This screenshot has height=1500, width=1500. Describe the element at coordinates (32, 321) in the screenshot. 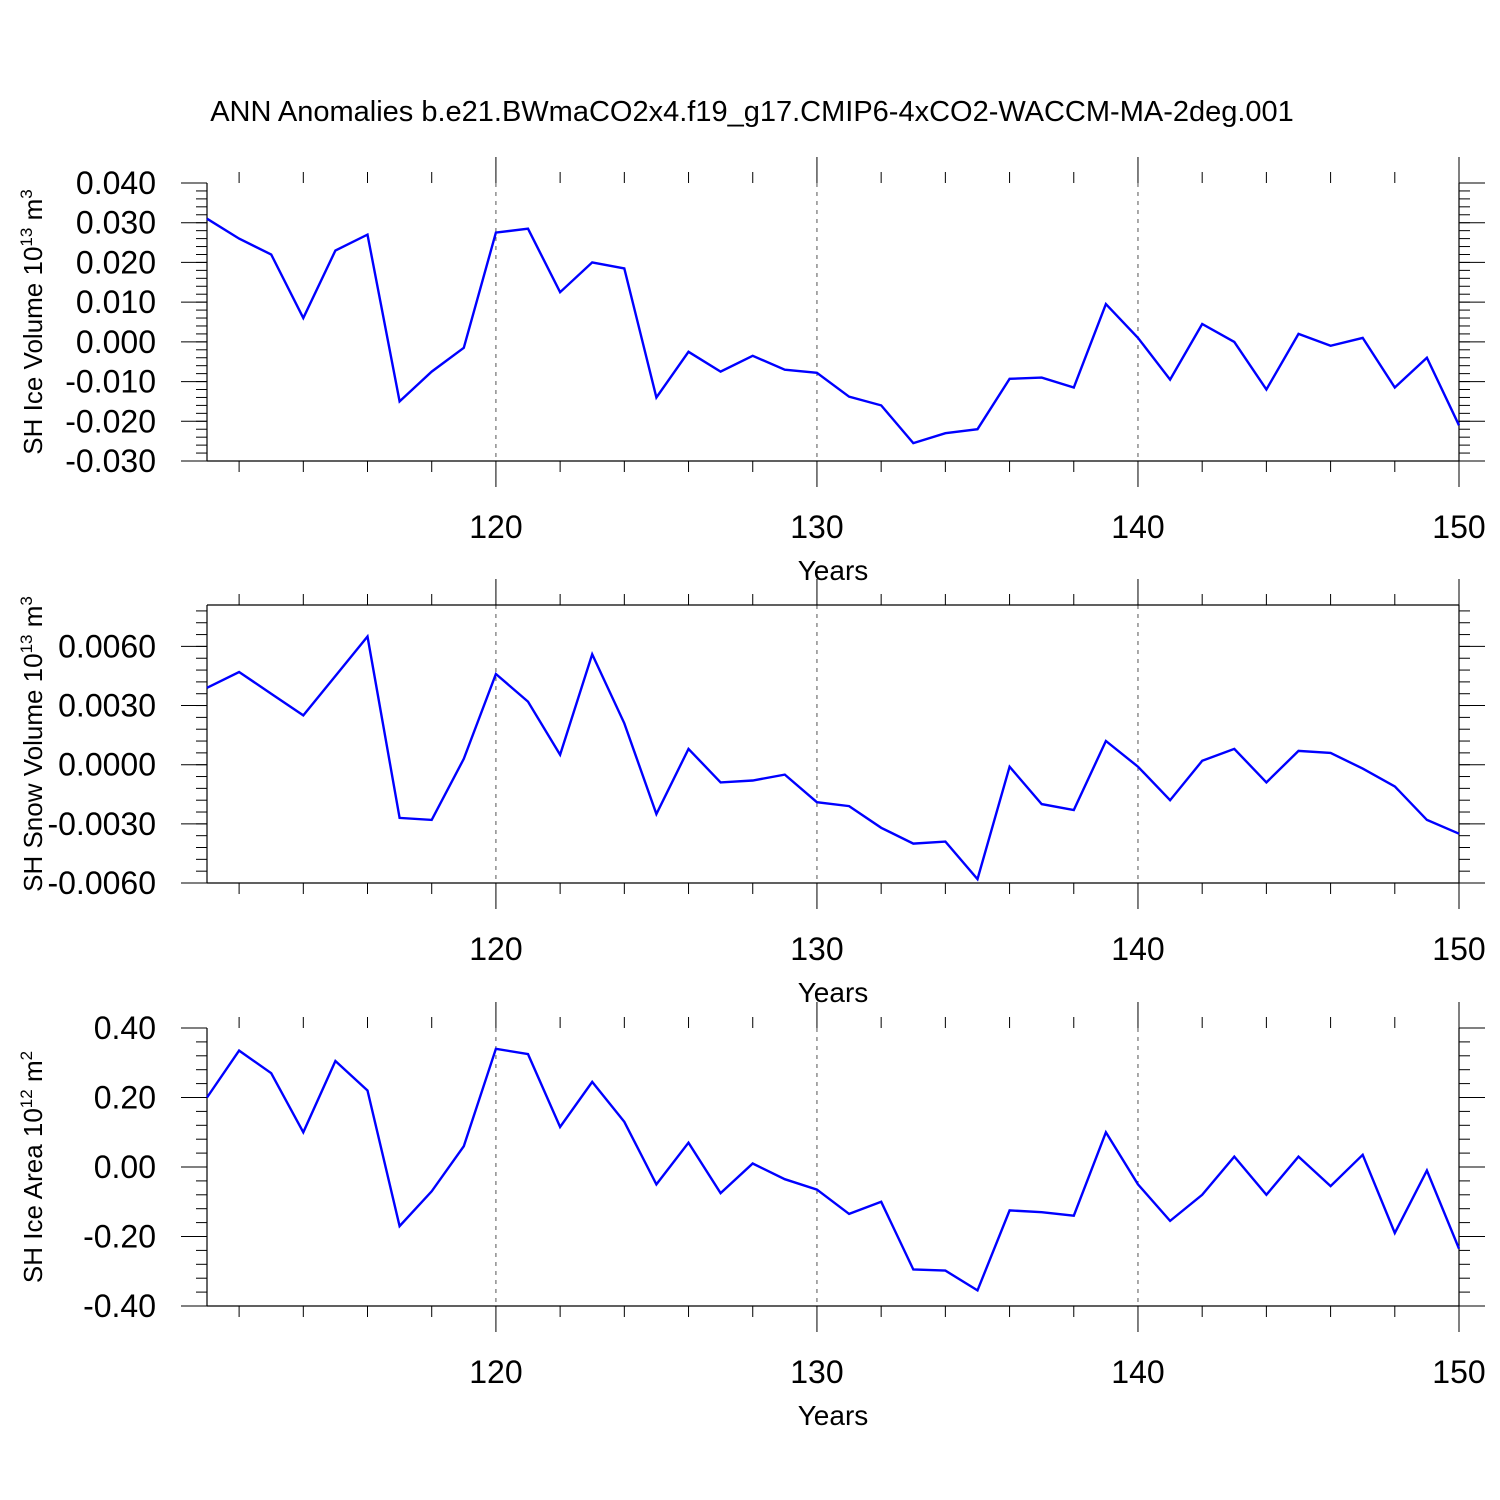

I see `y-axis-label: SH Ice Volume 1013 m3` at that location.